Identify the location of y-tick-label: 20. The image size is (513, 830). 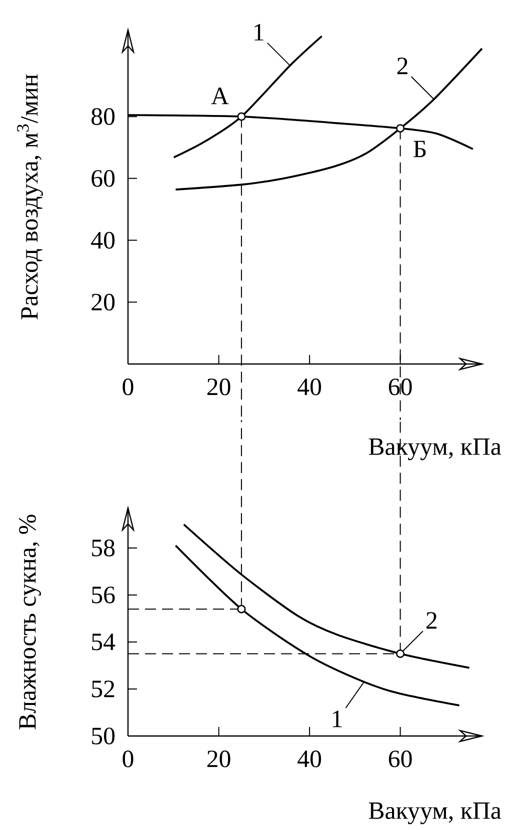
(103, 302).